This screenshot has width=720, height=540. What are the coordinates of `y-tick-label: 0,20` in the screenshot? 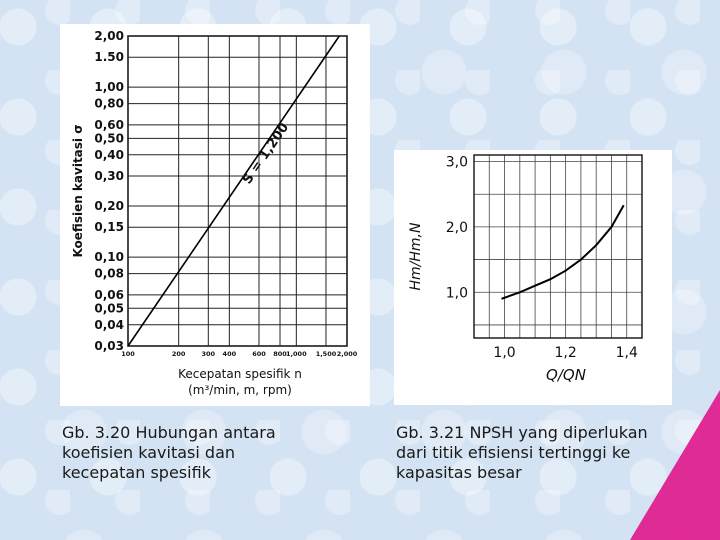 It's located at (109, 206).